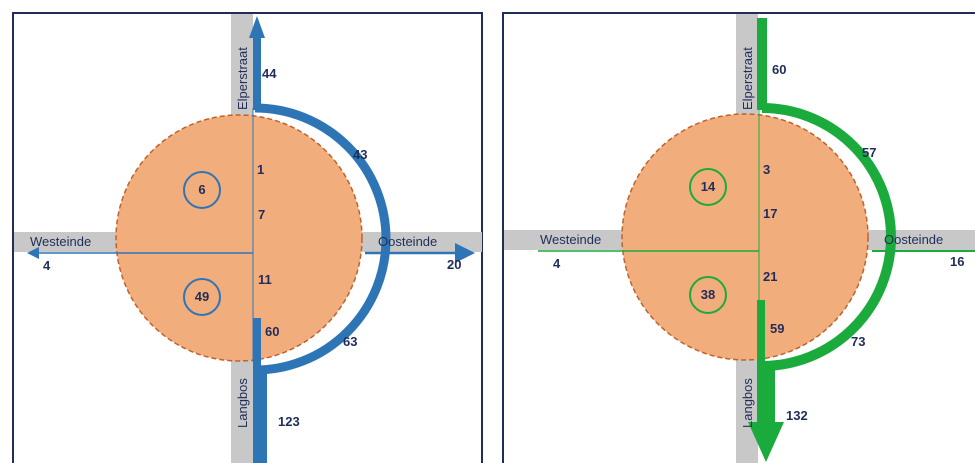 This screenshot has width=975, height=463. What do you see at coordinates (454, 264) in the screenshot?
I see `left-east-value: 20` at bounding box center [454, 264].